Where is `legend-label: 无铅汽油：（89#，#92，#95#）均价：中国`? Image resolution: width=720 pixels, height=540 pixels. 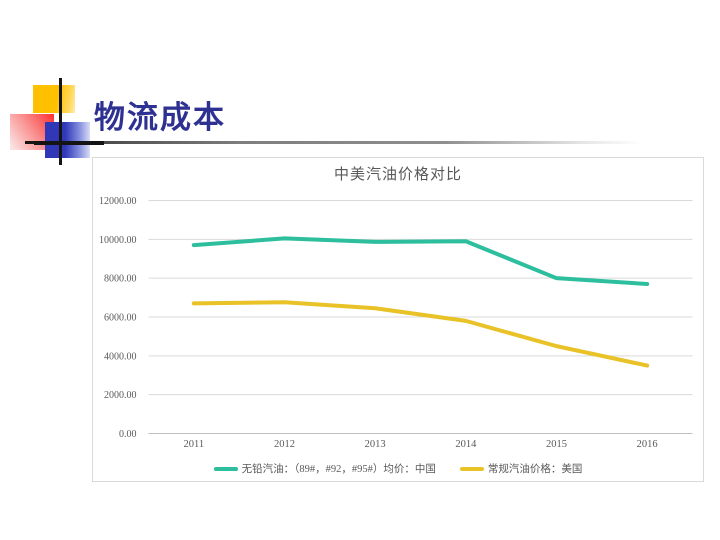
legend-label: 无铅汽油：（89#，#92，#95#）均价：中国 is located at coordinates (338, 469).